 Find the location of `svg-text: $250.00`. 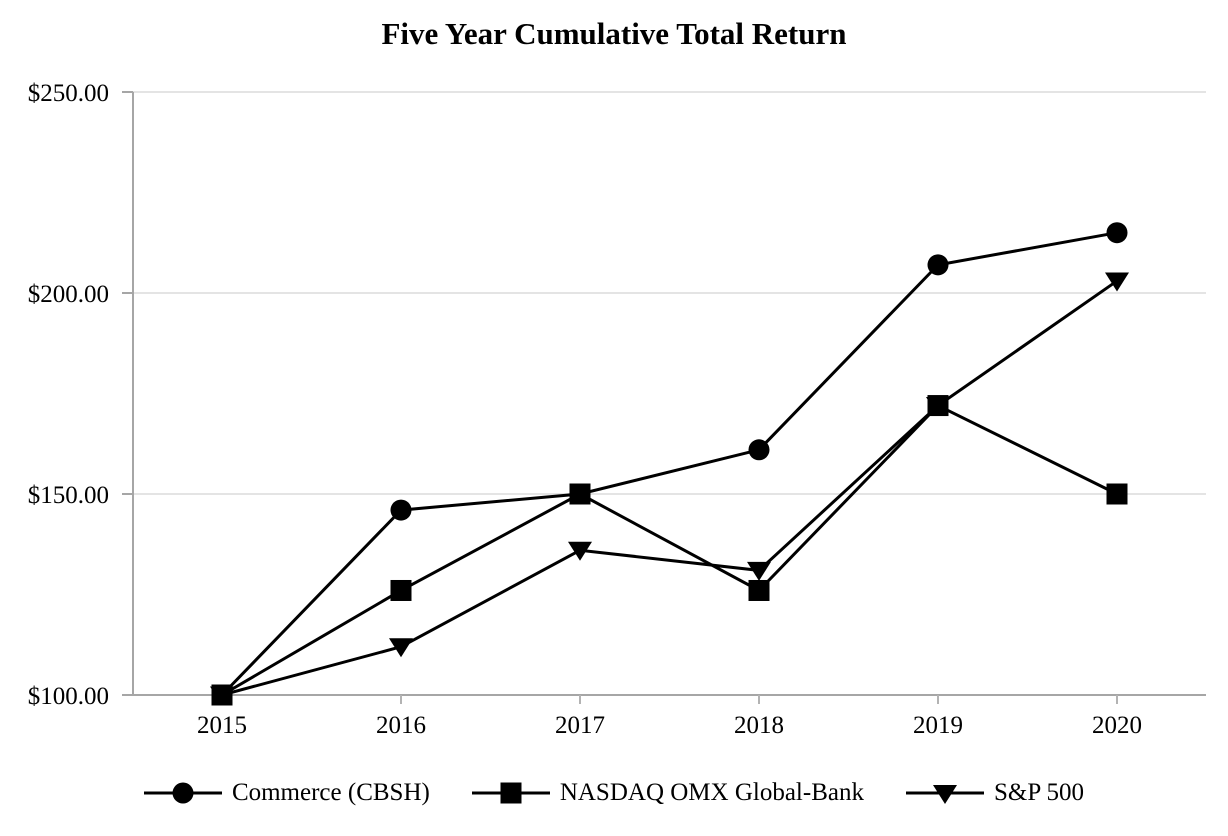

svg-text: $250.00 is located at coordinates (68, 93).